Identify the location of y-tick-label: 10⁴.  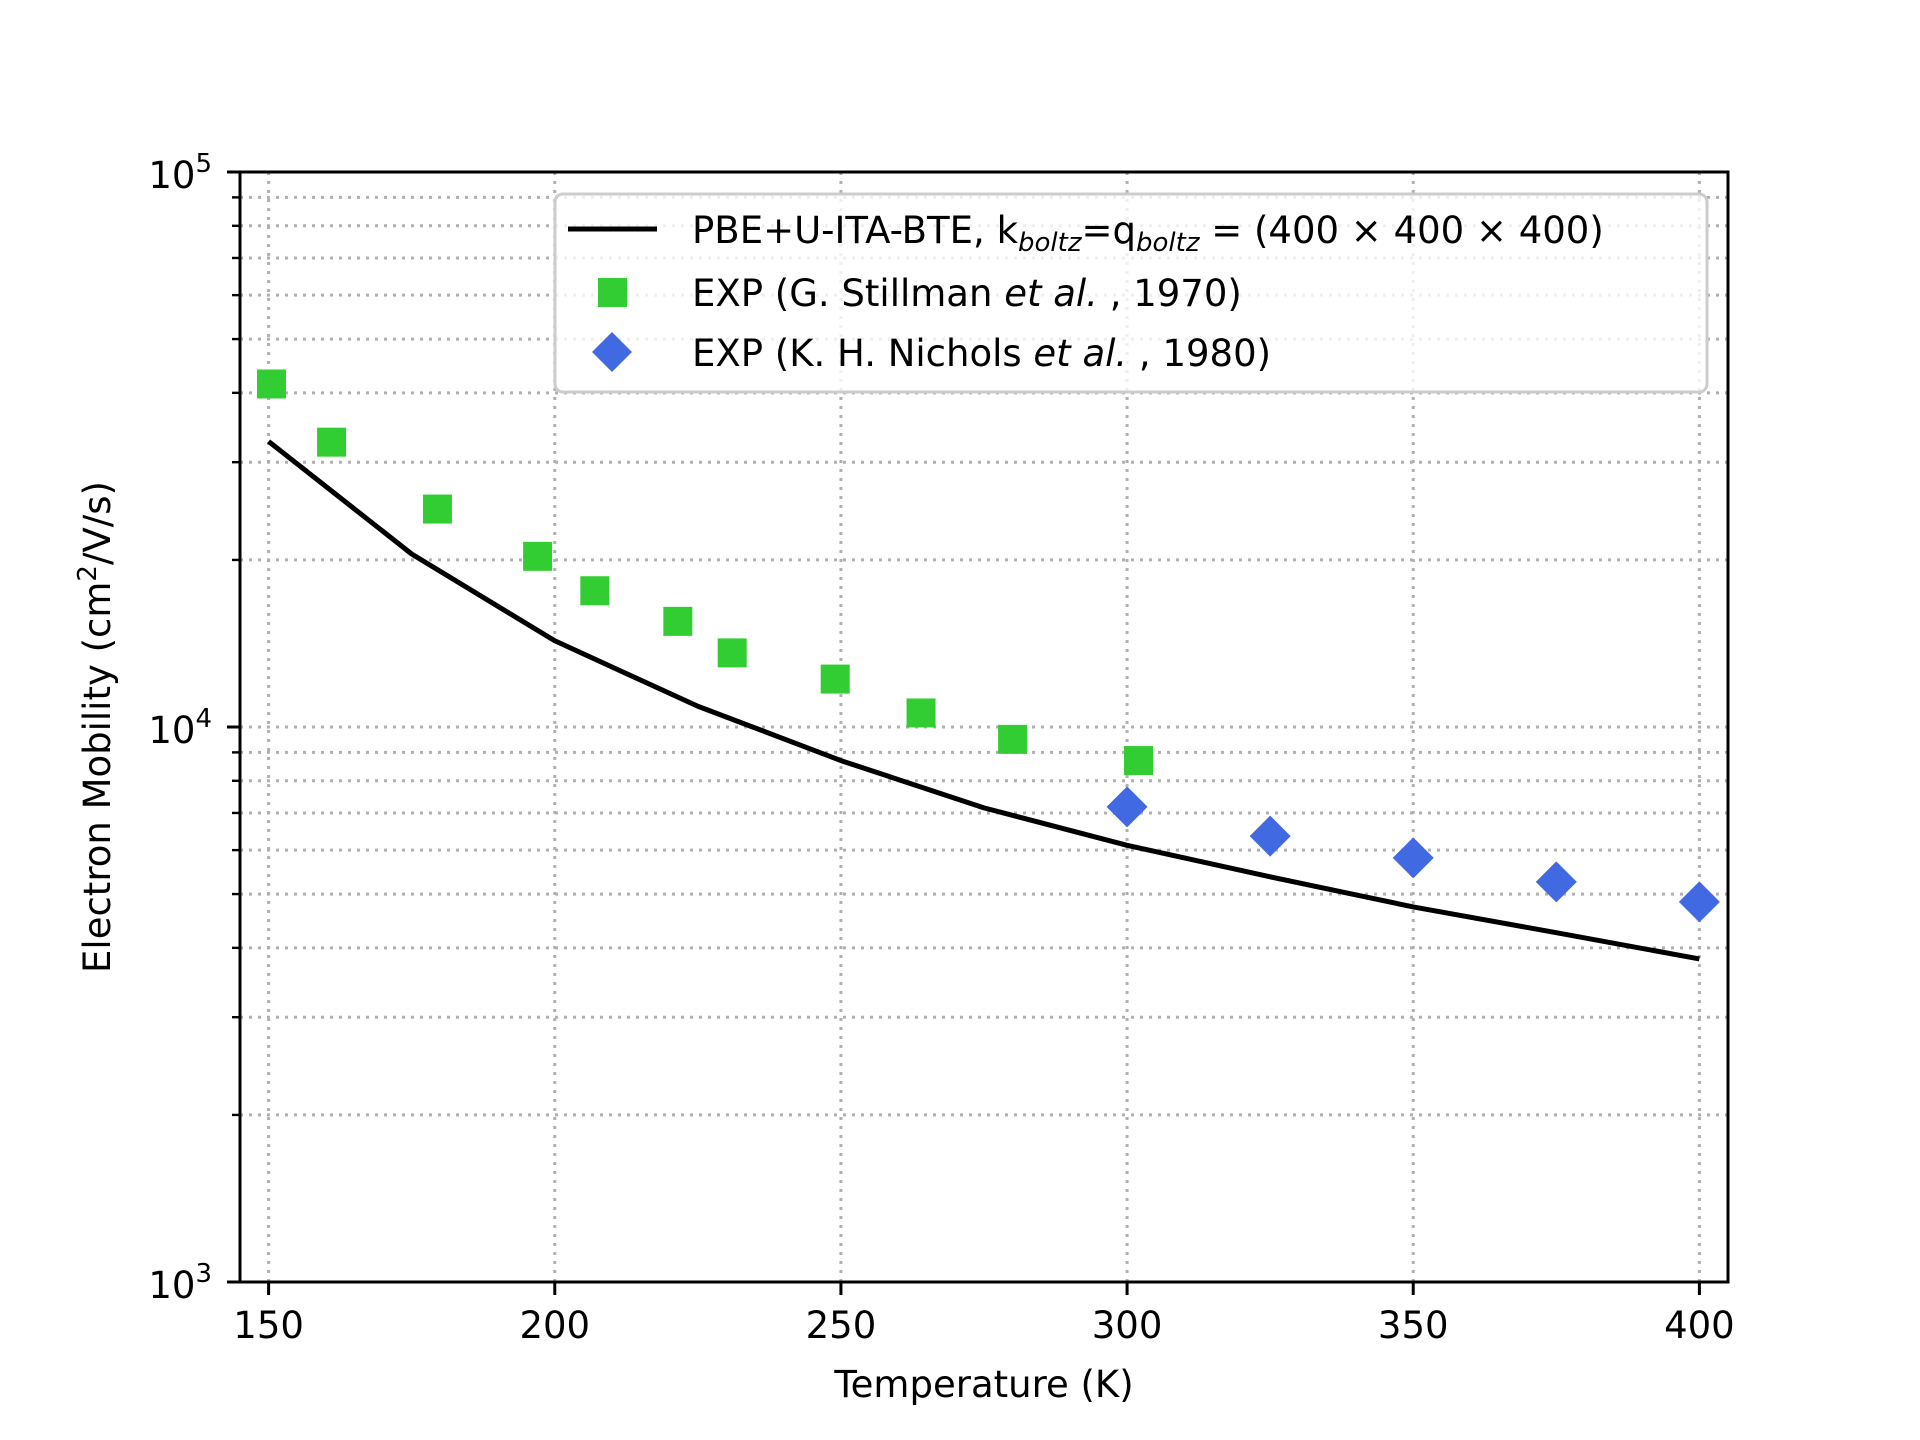
(180, 728).